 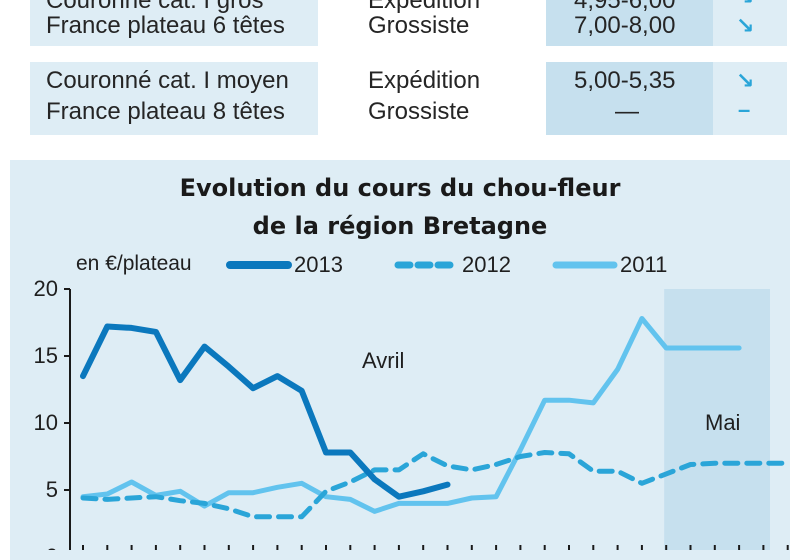 What do you see at coordinates (400, 226) in the screenshot?
I see `chart-subtitle: de la région Bretagne` at bounding box center [400, 226].